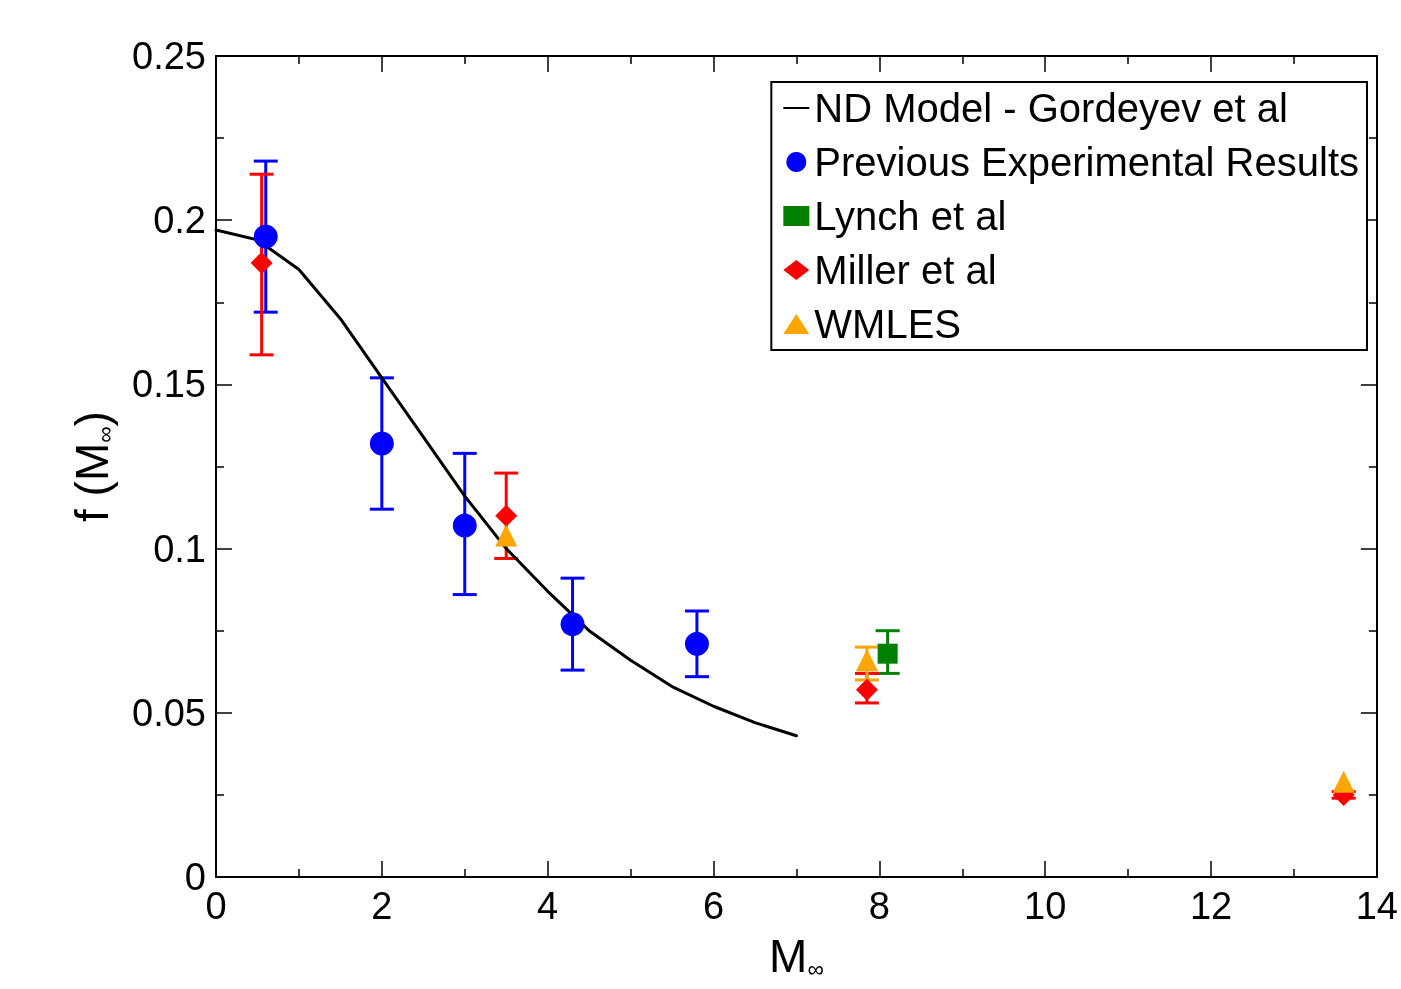 The image size is (1401, 989). Describe the element at coordinates (91, 466) in the screenshot. I see `y-axis-title: f (M∞)` at that location.